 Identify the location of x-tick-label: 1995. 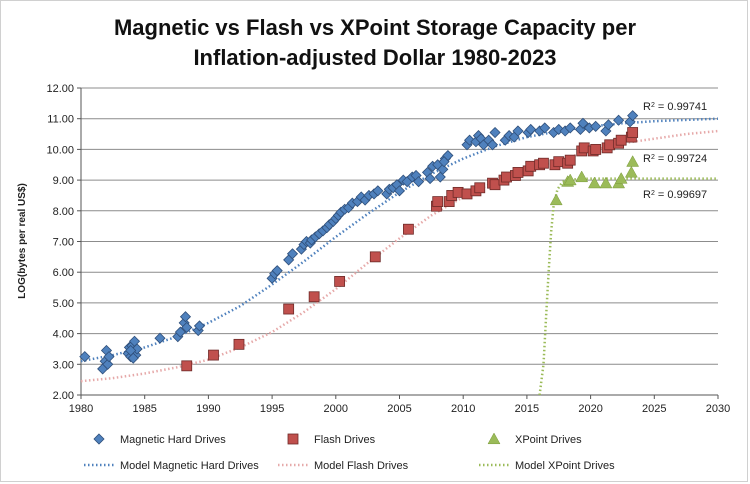
(272, 409).